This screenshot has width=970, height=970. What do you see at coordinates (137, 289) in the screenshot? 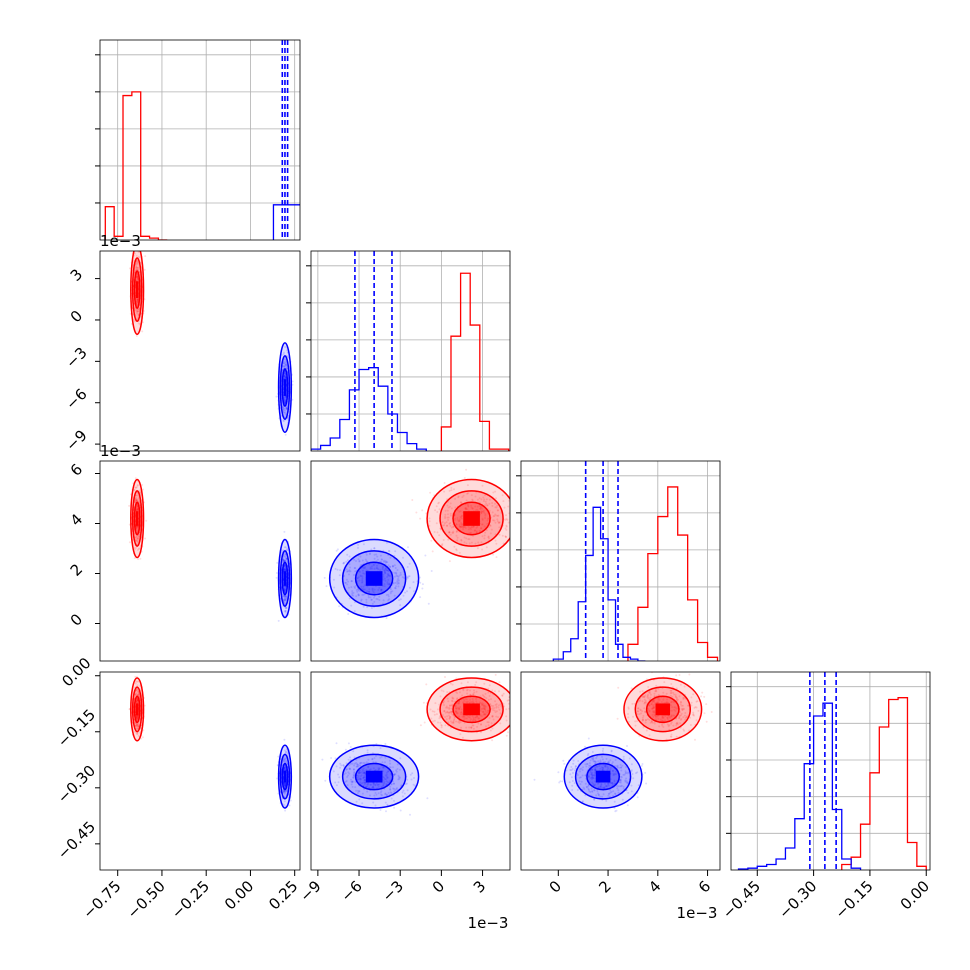
I see `contour-red` at bounding box center [137, 289].